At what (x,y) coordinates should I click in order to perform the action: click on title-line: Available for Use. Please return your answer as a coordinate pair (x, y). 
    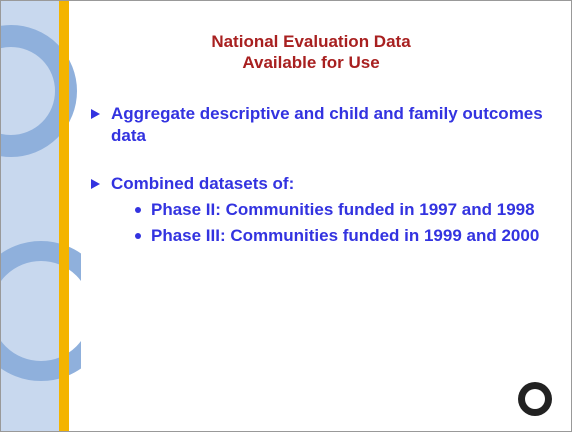
    Looking at the image, I should click on (311, 62).